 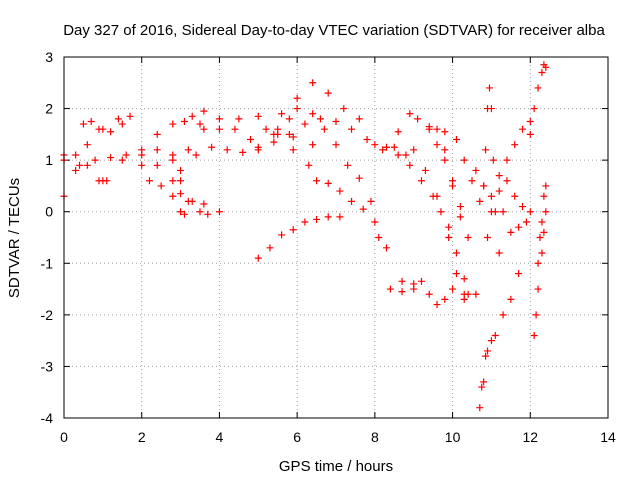 I want to click on x-axis-label: GPS time / hours, so click(x=336, y=466).